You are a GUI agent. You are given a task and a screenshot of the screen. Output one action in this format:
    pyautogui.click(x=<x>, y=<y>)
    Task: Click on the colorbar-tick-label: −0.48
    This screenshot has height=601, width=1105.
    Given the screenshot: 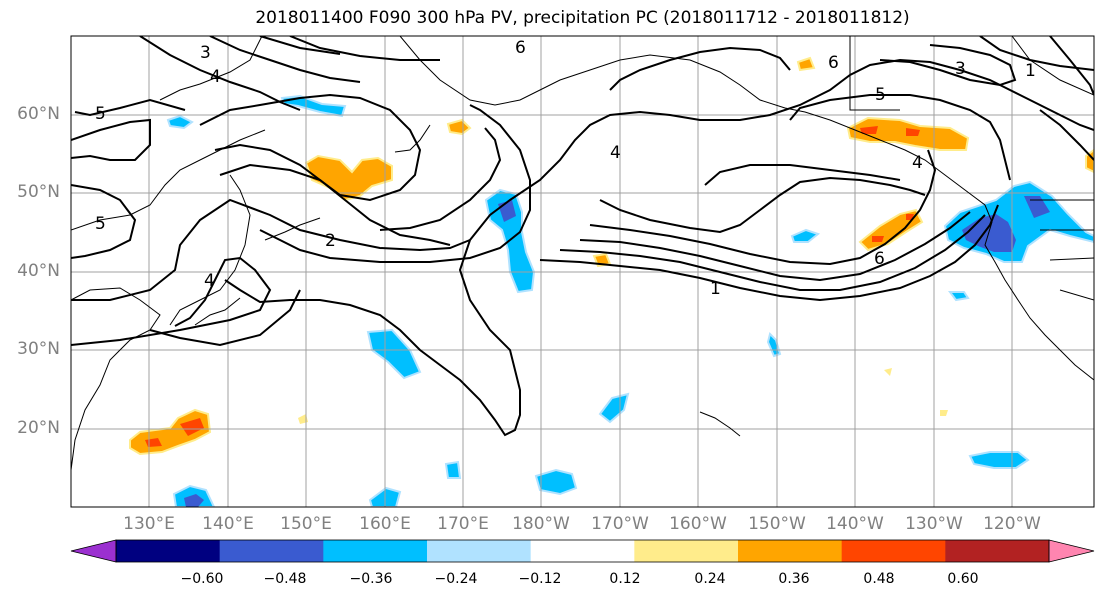 What is the action you would take?
    pyautogui.click(x=285, y=579)
    